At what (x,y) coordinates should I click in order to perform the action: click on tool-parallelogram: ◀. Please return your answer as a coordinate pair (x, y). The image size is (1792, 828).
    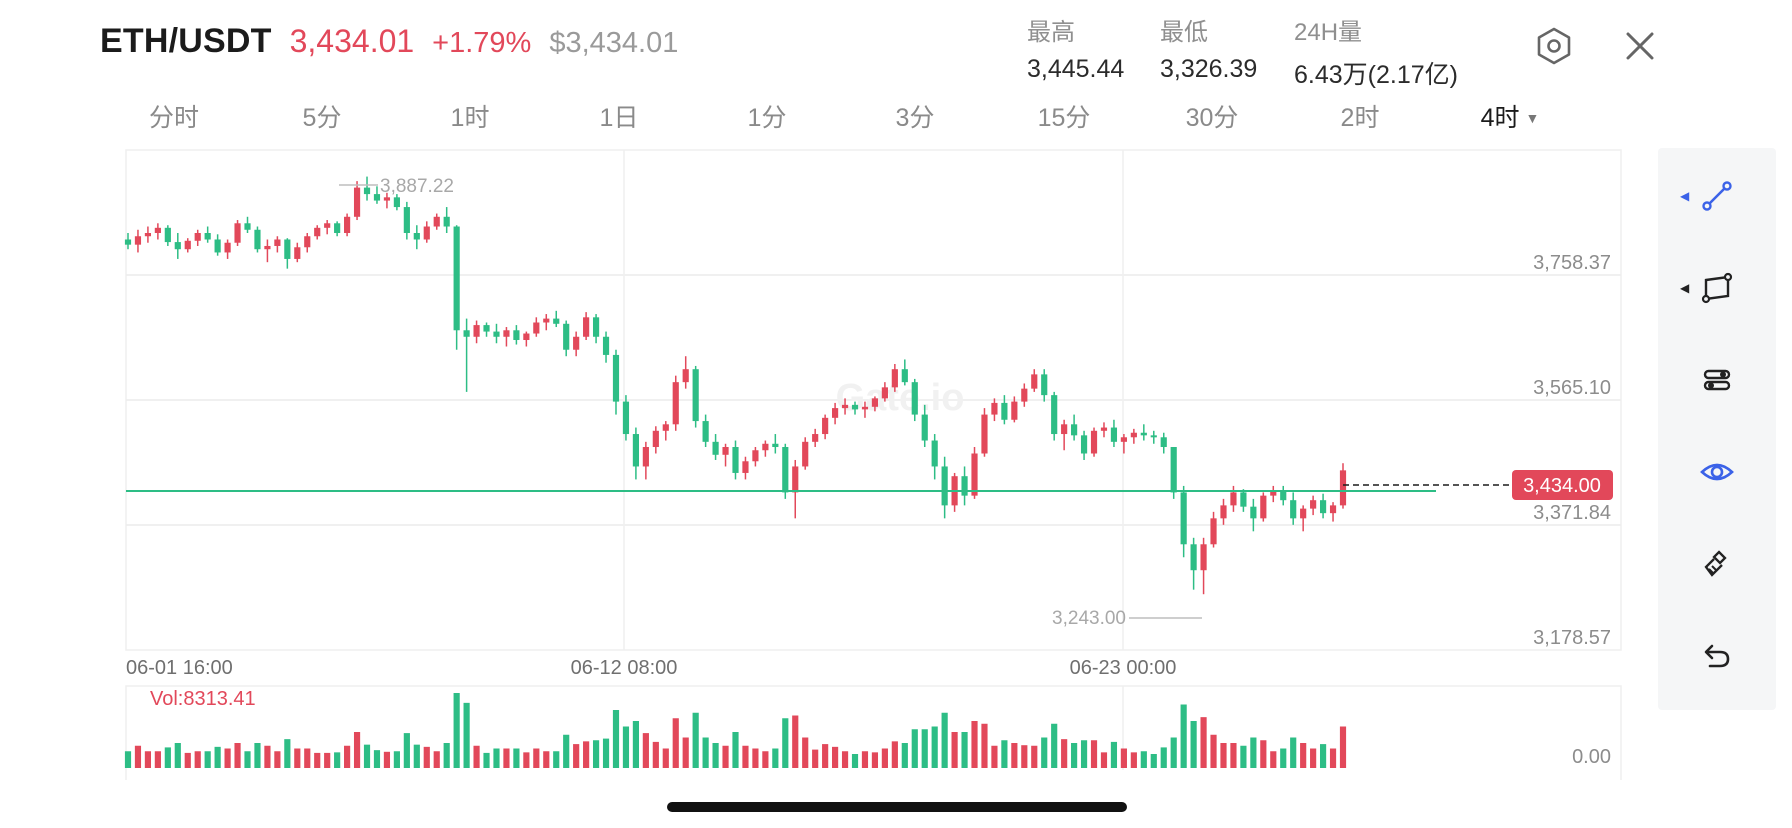
    Looking at the image, I should click on (1717, 288).